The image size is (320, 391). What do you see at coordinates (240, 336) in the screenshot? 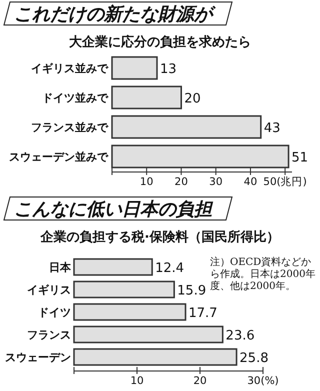
I see `data-label: 23.6` at bounding box center [240, 336].